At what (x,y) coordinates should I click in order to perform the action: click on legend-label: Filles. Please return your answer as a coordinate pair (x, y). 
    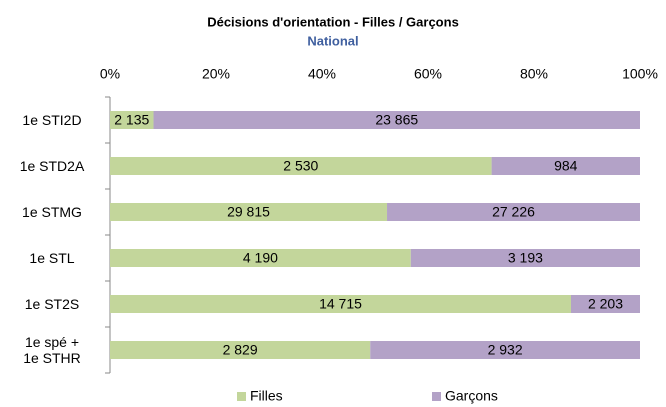
    Looking at the image, I should click on (266, 396).